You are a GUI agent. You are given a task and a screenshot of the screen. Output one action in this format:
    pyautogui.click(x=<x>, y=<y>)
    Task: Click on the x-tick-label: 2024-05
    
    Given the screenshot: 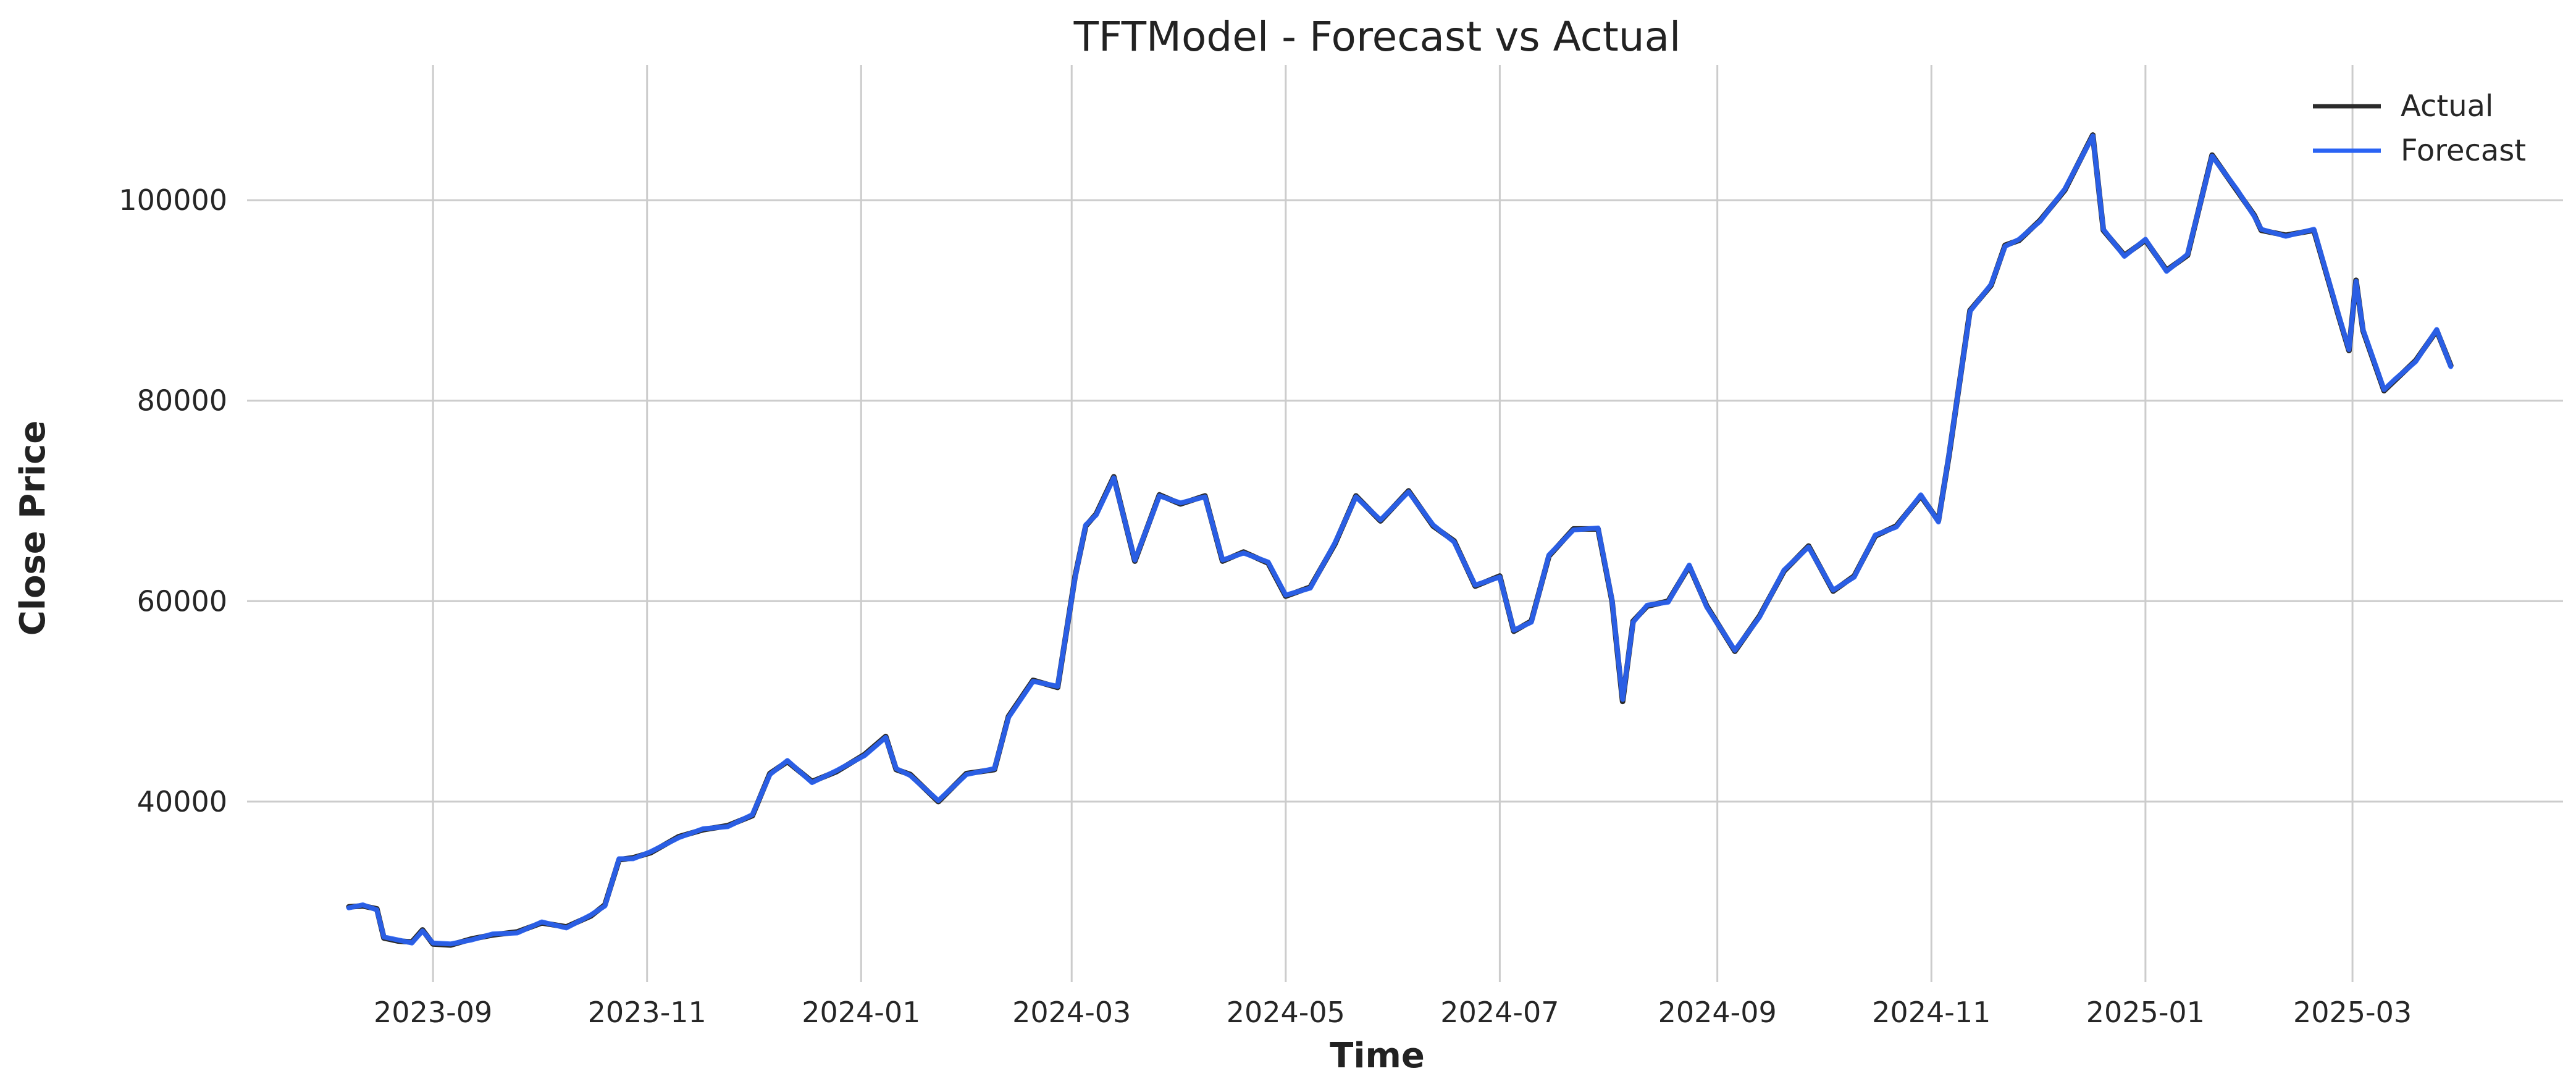 What is the action you would take?
    pyautogui.click(x=1286, y=1012)
    